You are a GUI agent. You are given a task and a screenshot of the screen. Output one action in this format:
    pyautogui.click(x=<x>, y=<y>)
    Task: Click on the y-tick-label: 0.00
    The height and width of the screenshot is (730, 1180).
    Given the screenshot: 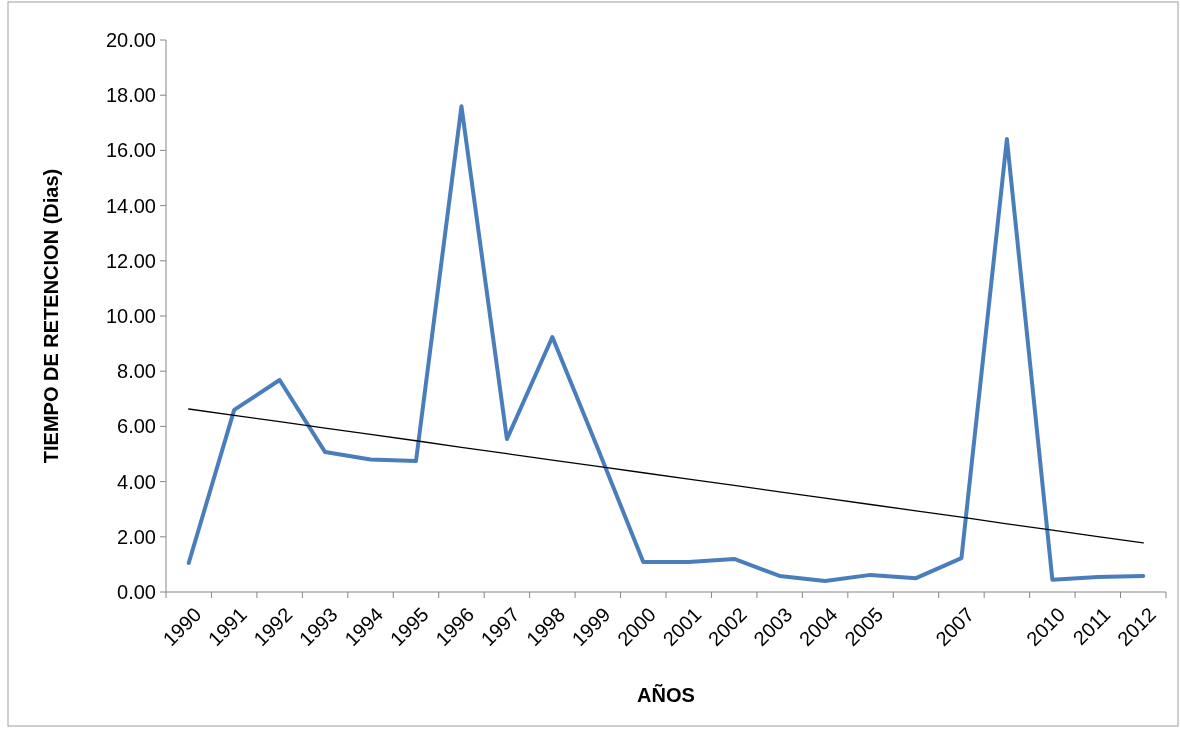 What is the action you would take?
    pyautogui.click(x=136, y=592)
    